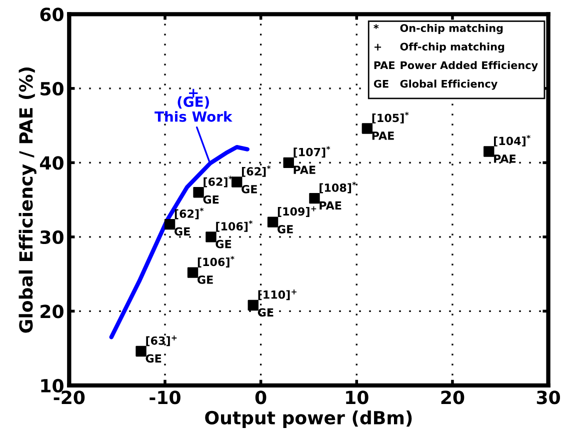  What do you see at coordinates (27, 200) in the screenshot?
I see `y-axis-title: Global Efficiency / PAE (%)` at bounding box center [27, 200].